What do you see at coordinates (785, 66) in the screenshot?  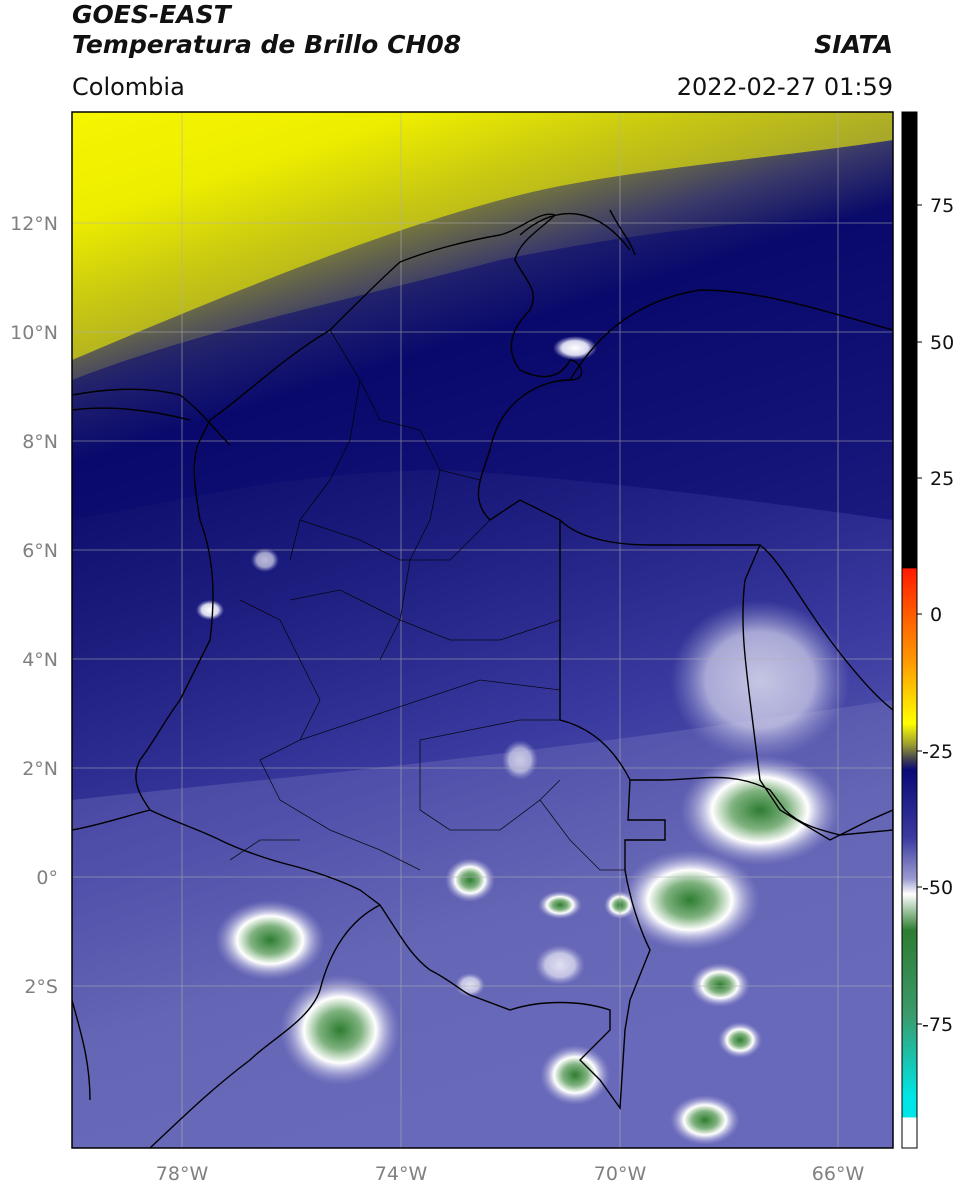 I see `title-right-block: SIATA 2022-02-27 01:59` at bounding box center [785, 66].